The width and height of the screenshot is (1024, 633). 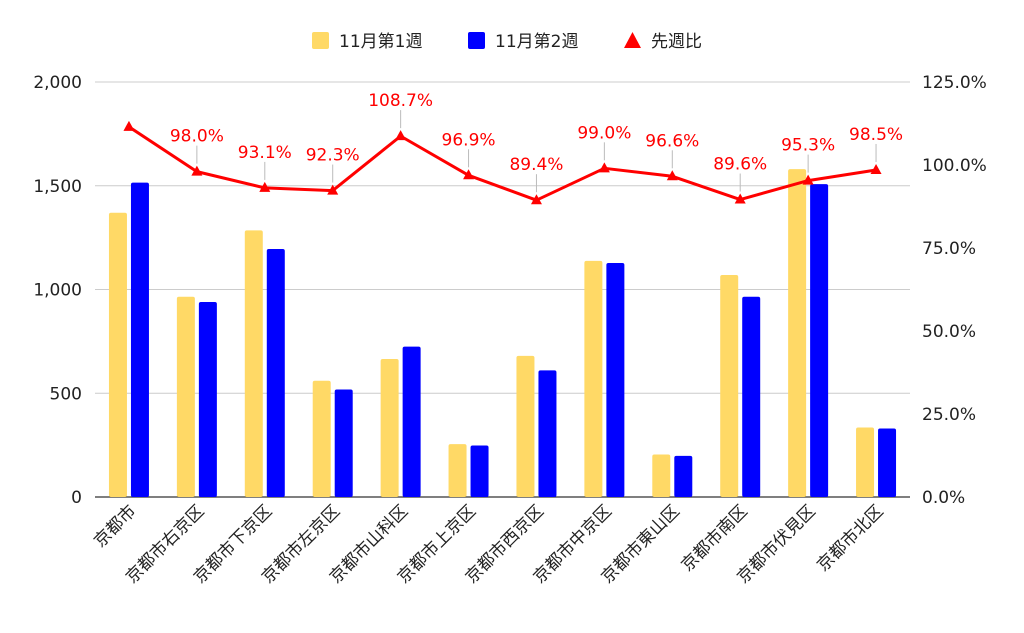 I want to click on legend: 11月第1週 11月第2週 先週比, so click(x=507, y=42).